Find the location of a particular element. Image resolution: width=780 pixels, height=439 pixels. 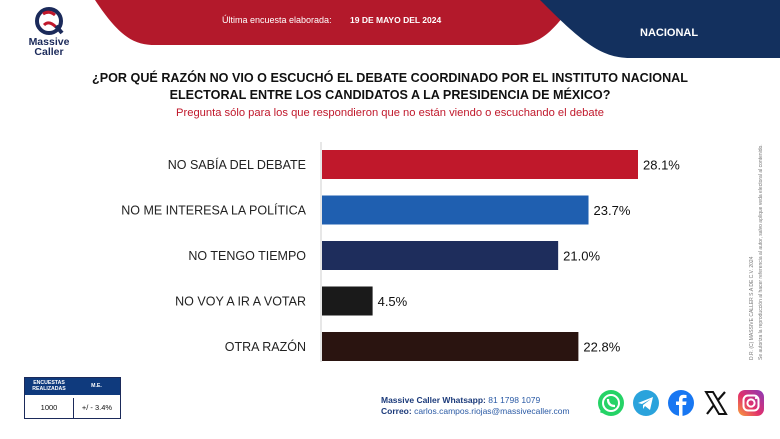

value-label-4: 4.5% is located at coordinates (393, 301).